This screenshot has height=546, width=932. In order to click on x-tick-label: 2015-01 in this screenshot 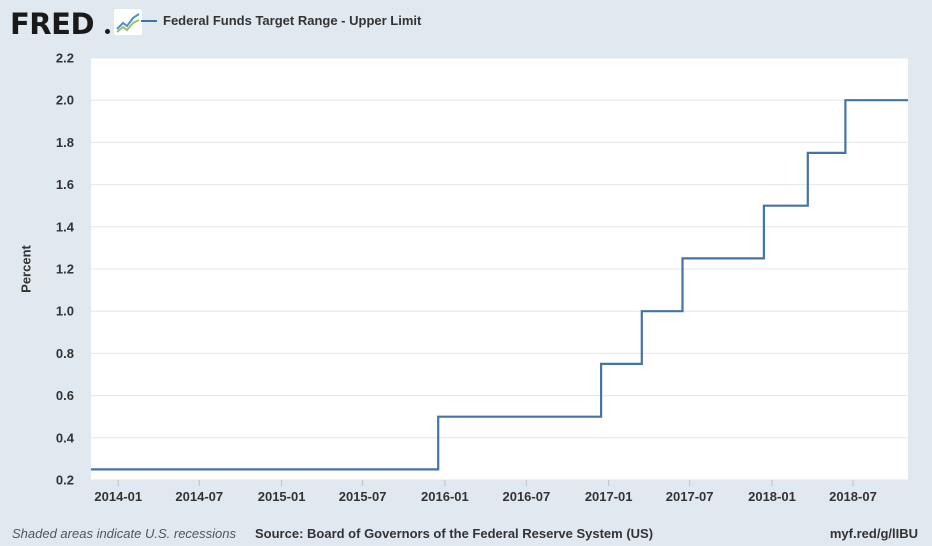, I will do `click(282, 496)`.